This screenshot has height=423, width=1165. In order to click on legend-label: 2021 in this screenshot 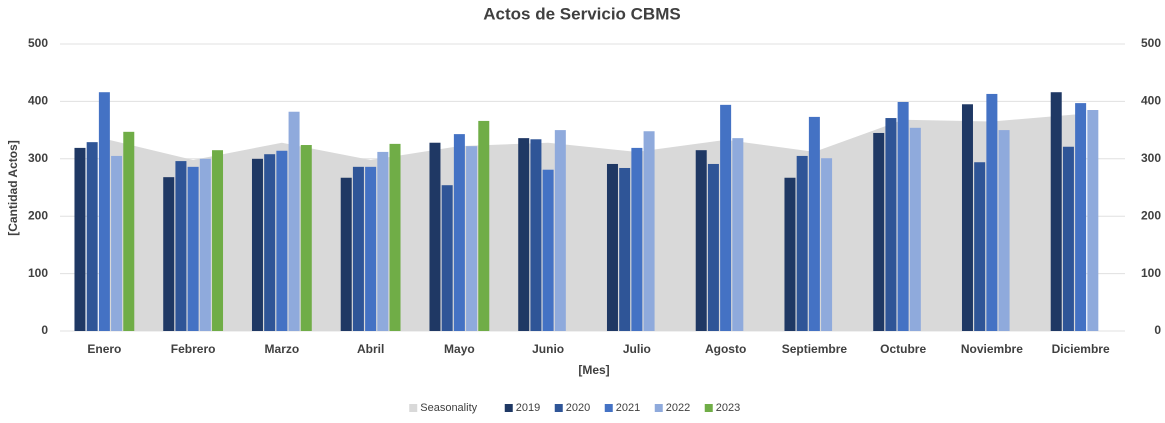, I will do `click(628, 408)`.